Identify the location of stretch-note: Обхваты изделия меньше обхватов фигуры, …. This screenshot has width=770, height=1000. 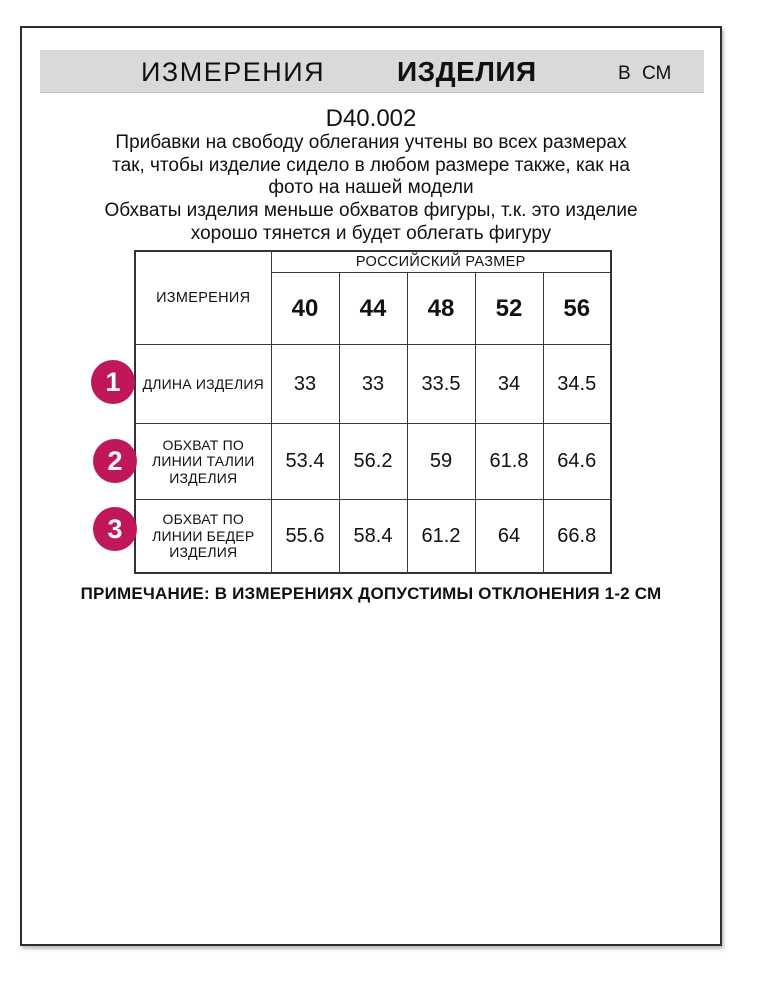
(371, 222).